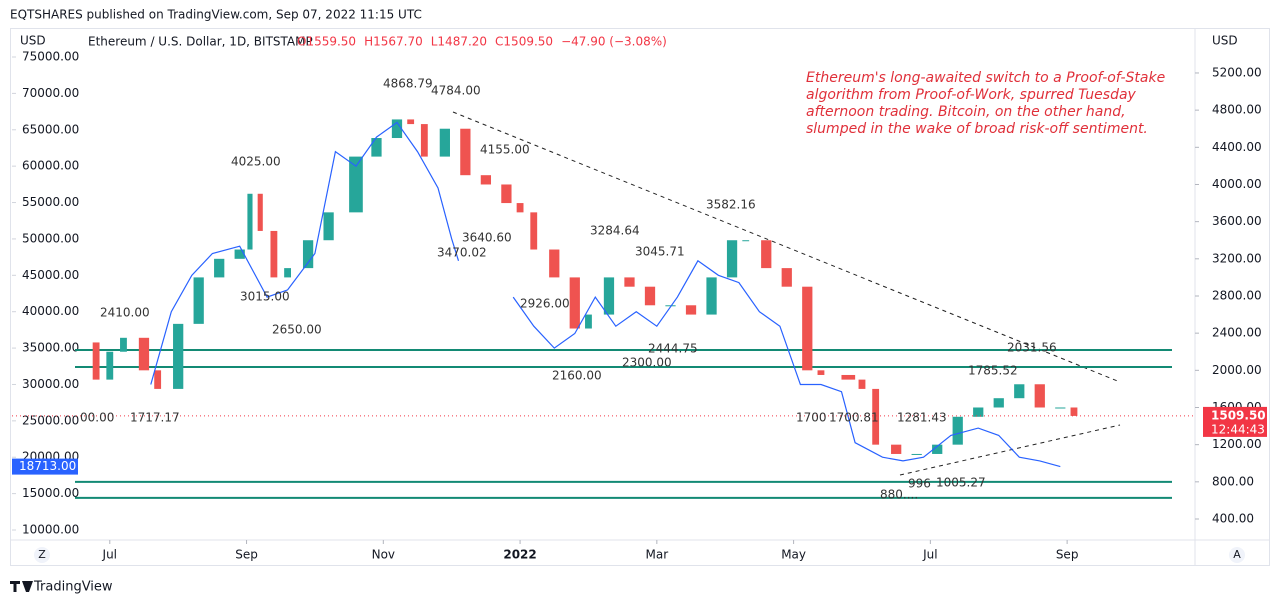 Image resolution: width=1280 pixels, height=609 pixels. Describe the element at coordinates (1235, 421) in the screenshot. I see `price-tag` at that location.